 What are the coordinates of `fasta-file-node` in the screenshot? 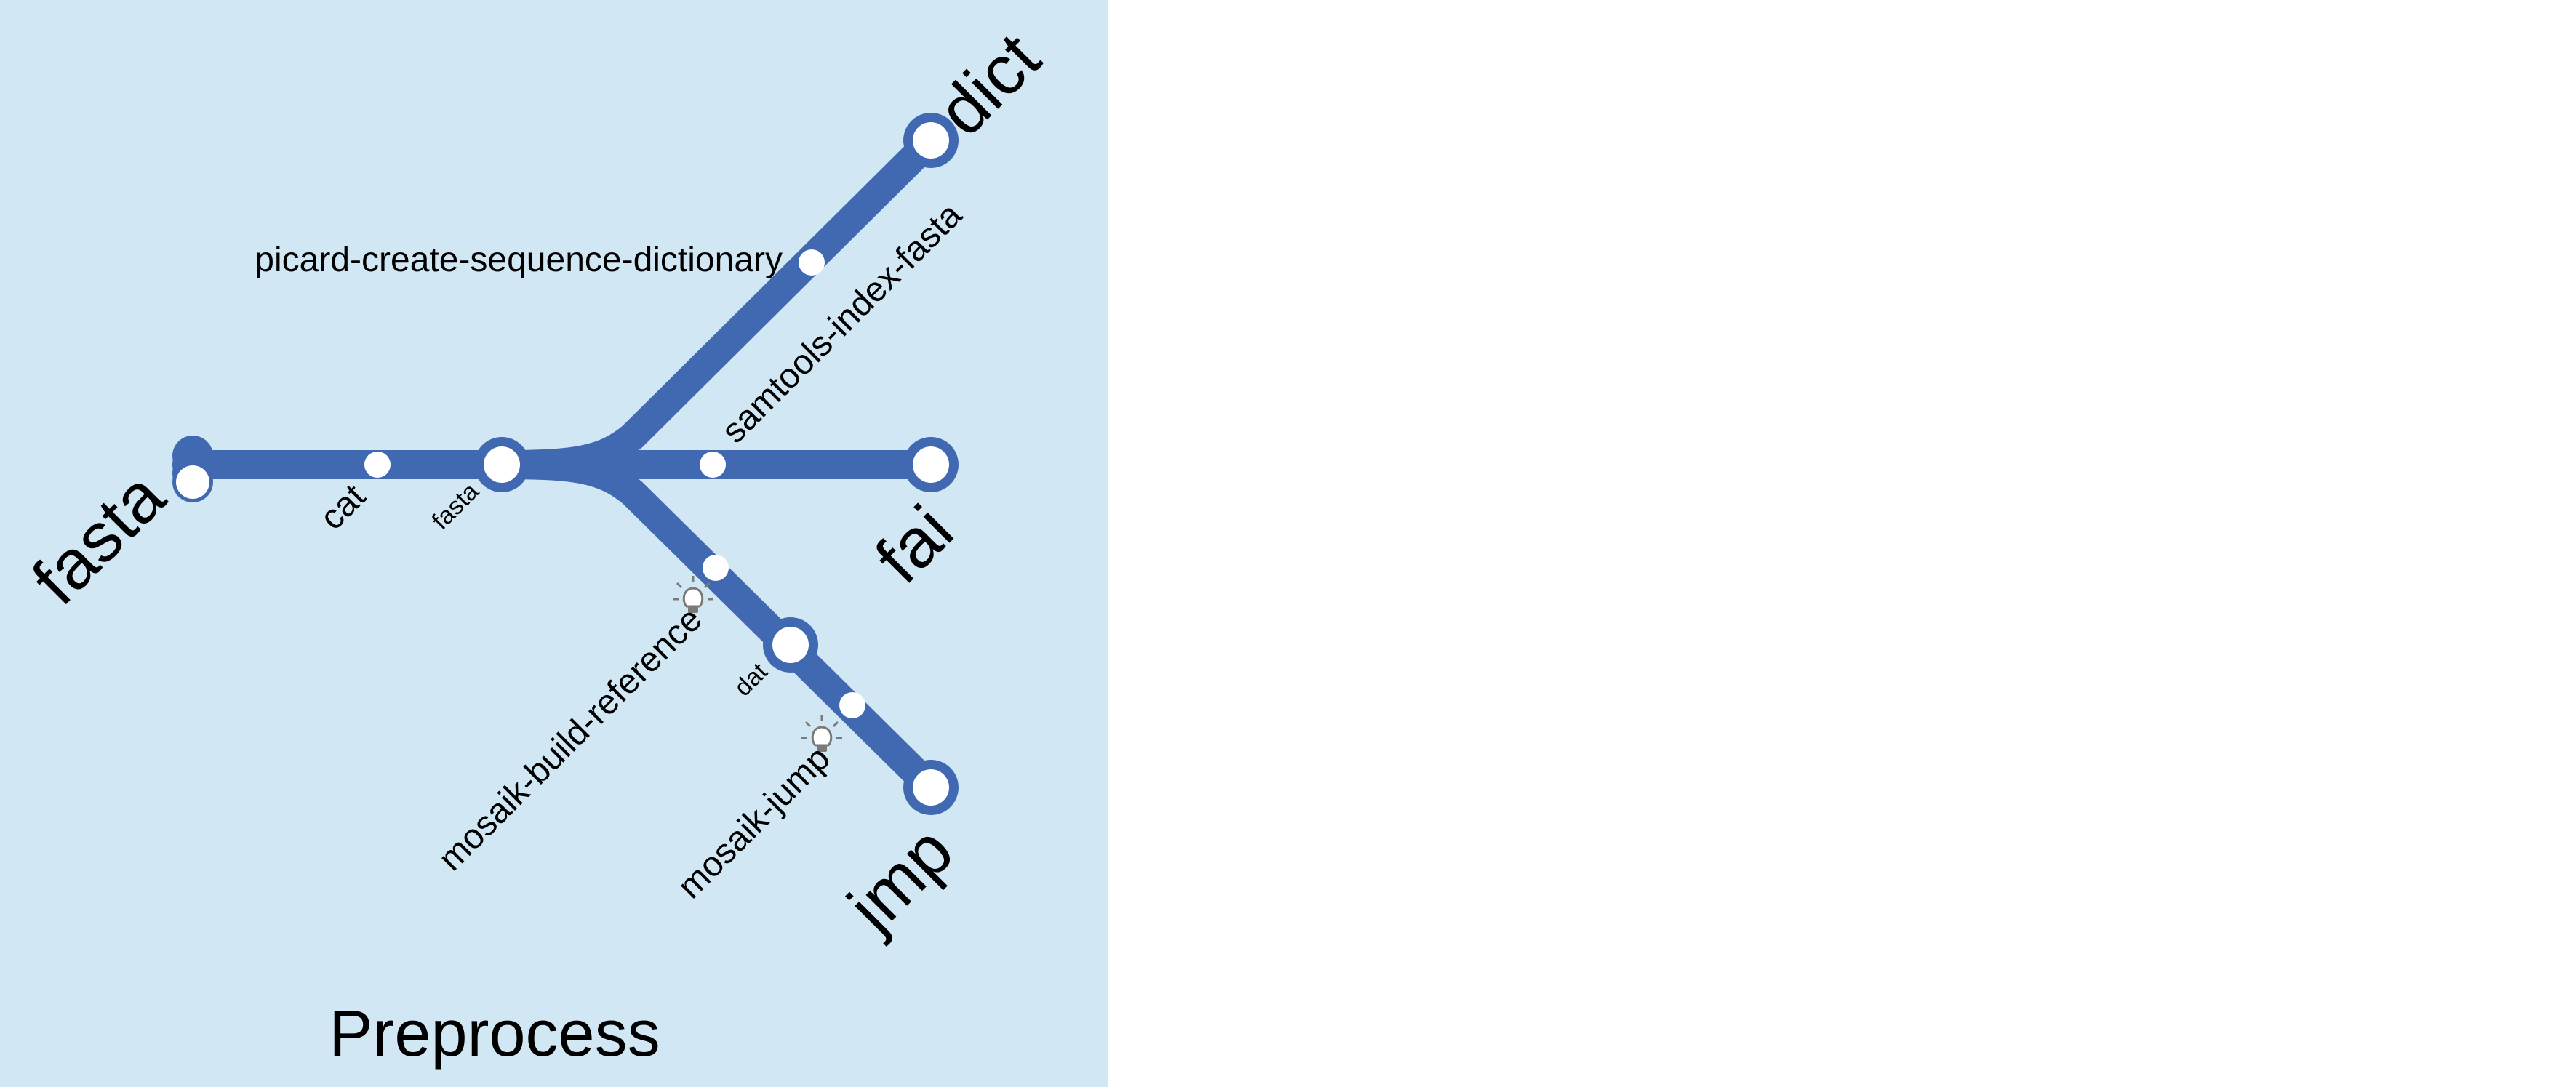 It's located at (501, 464).